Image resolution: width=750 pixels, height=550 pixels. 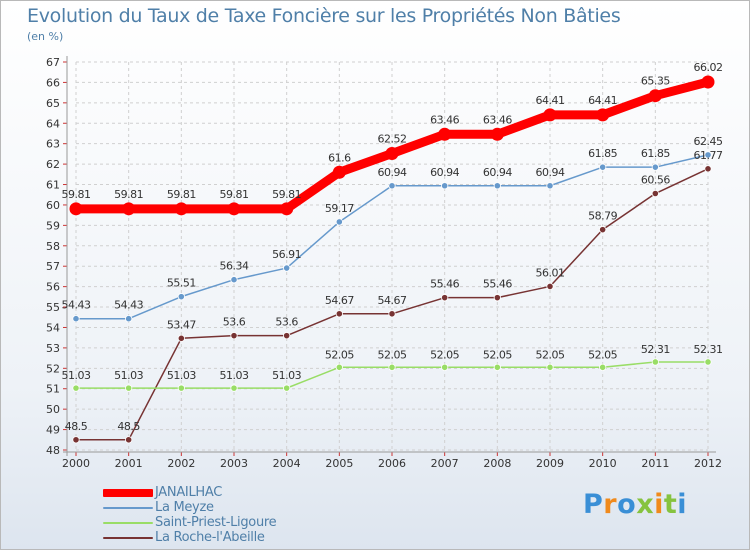 What do you see at coordinates (53, 62) in the screenshot?
I see `y-tick-label: 67` at bounding box center [53, 62].